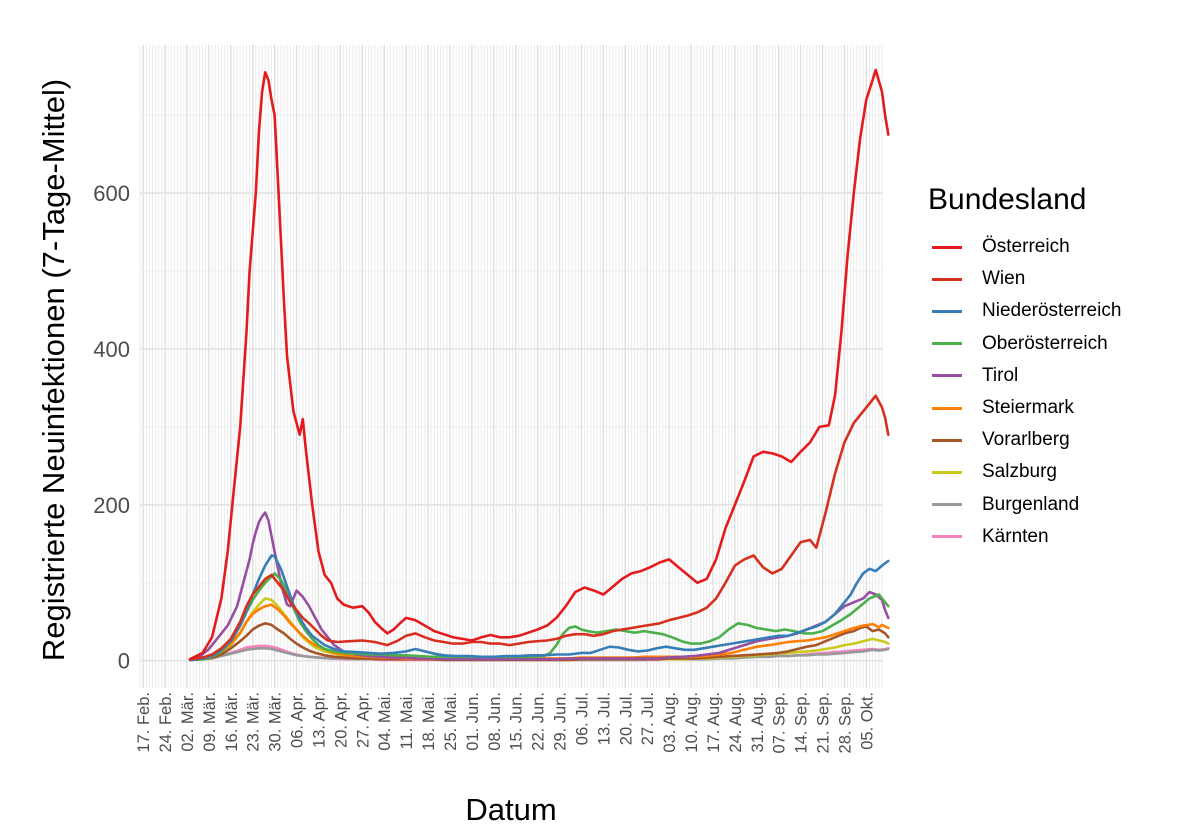 The image size is (1200, 834). Describe the element at coordinates (254, 722) in the screenshot. I see `x-tick-label: 23. Mär.` at that location.